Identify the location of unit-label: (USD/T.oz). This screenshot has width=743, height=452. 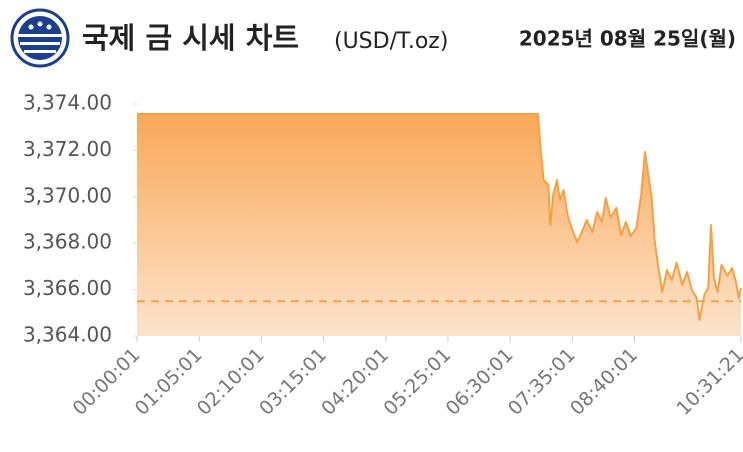
(391, 41).